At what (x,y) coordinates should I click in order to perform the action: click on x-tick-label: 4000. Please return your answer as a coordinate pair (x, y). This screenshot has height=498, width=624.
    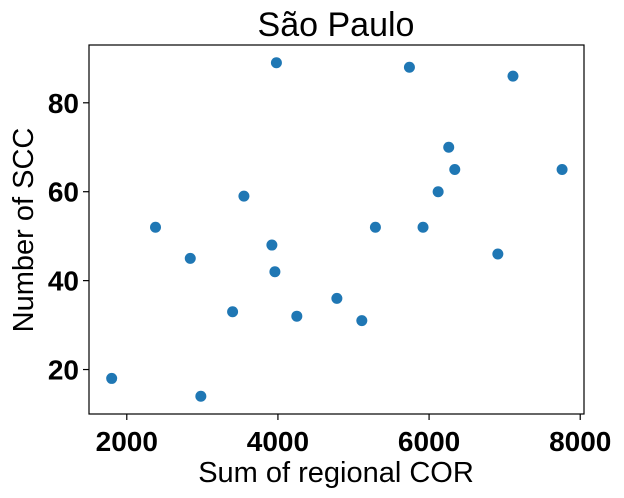
    Looking at the image, I should click on (278, 441).